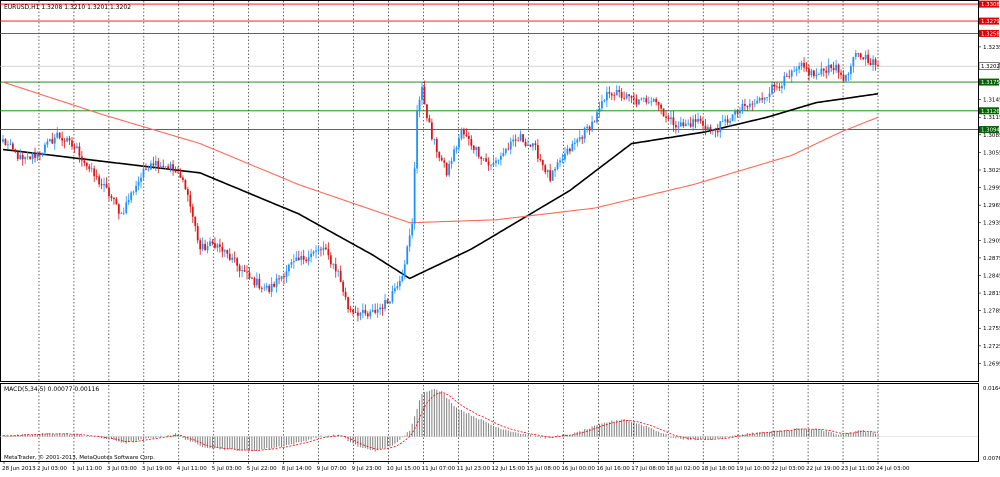 The width and height of the screenshot is (1000, 477). Describe the element at coordinates (990, 112) in the screenshot. I see `level-label: 1.3126` at that location.